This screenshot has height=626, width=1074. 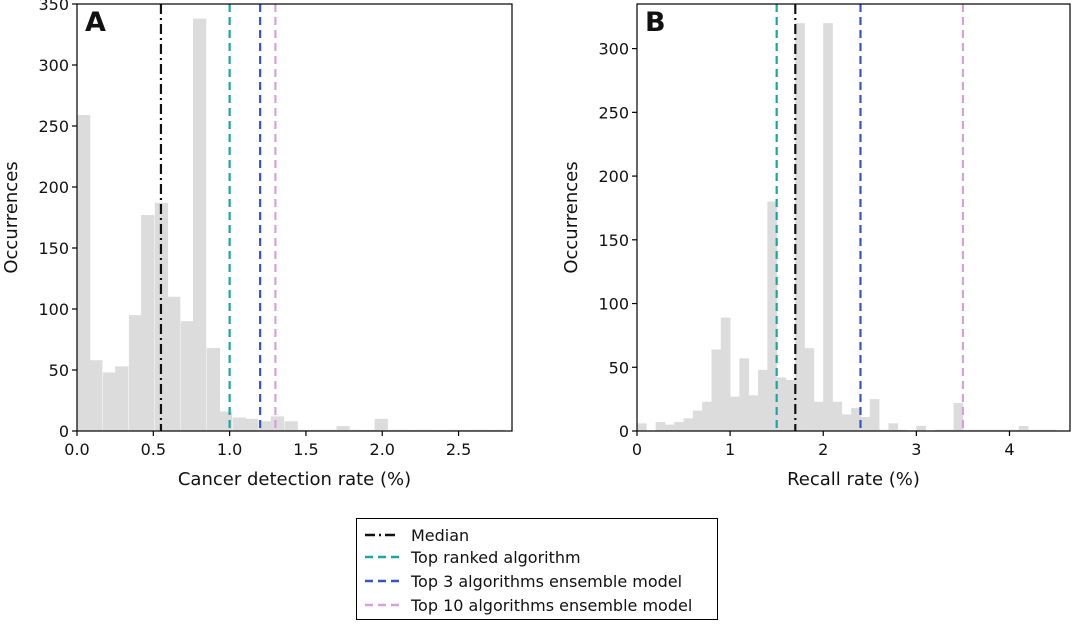 I want to click on panel-label: B, so click(x=655, y=22).